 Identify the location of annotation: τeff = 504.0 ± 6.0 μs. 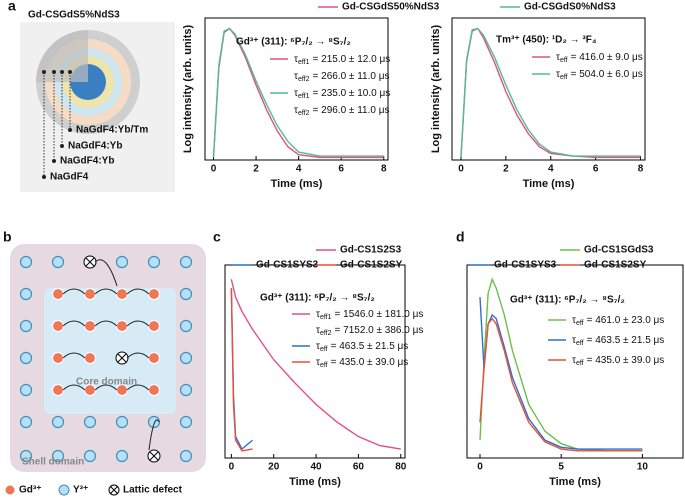
(599, 75).